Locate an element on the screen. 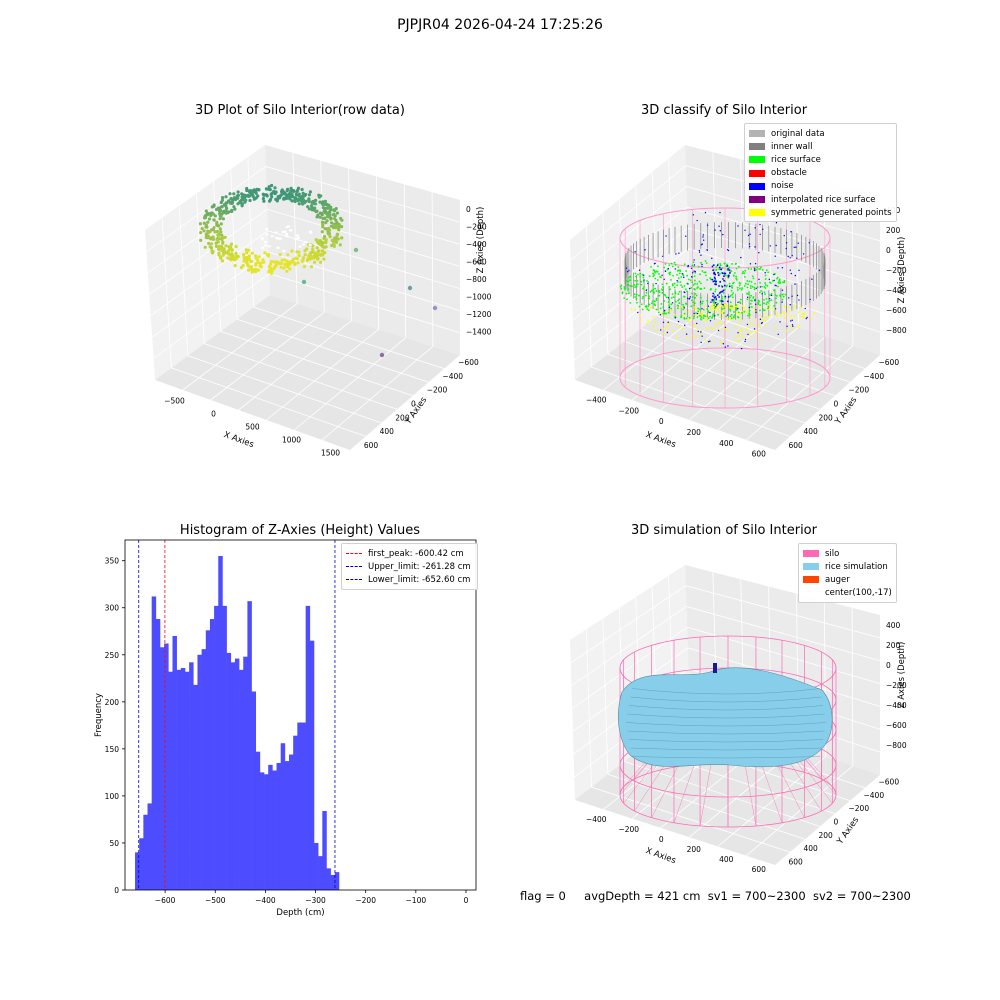 The width and height of the screenshot is (1000, 1000). p4-z-tick-label: 400 is located at coordinates (893, 625).